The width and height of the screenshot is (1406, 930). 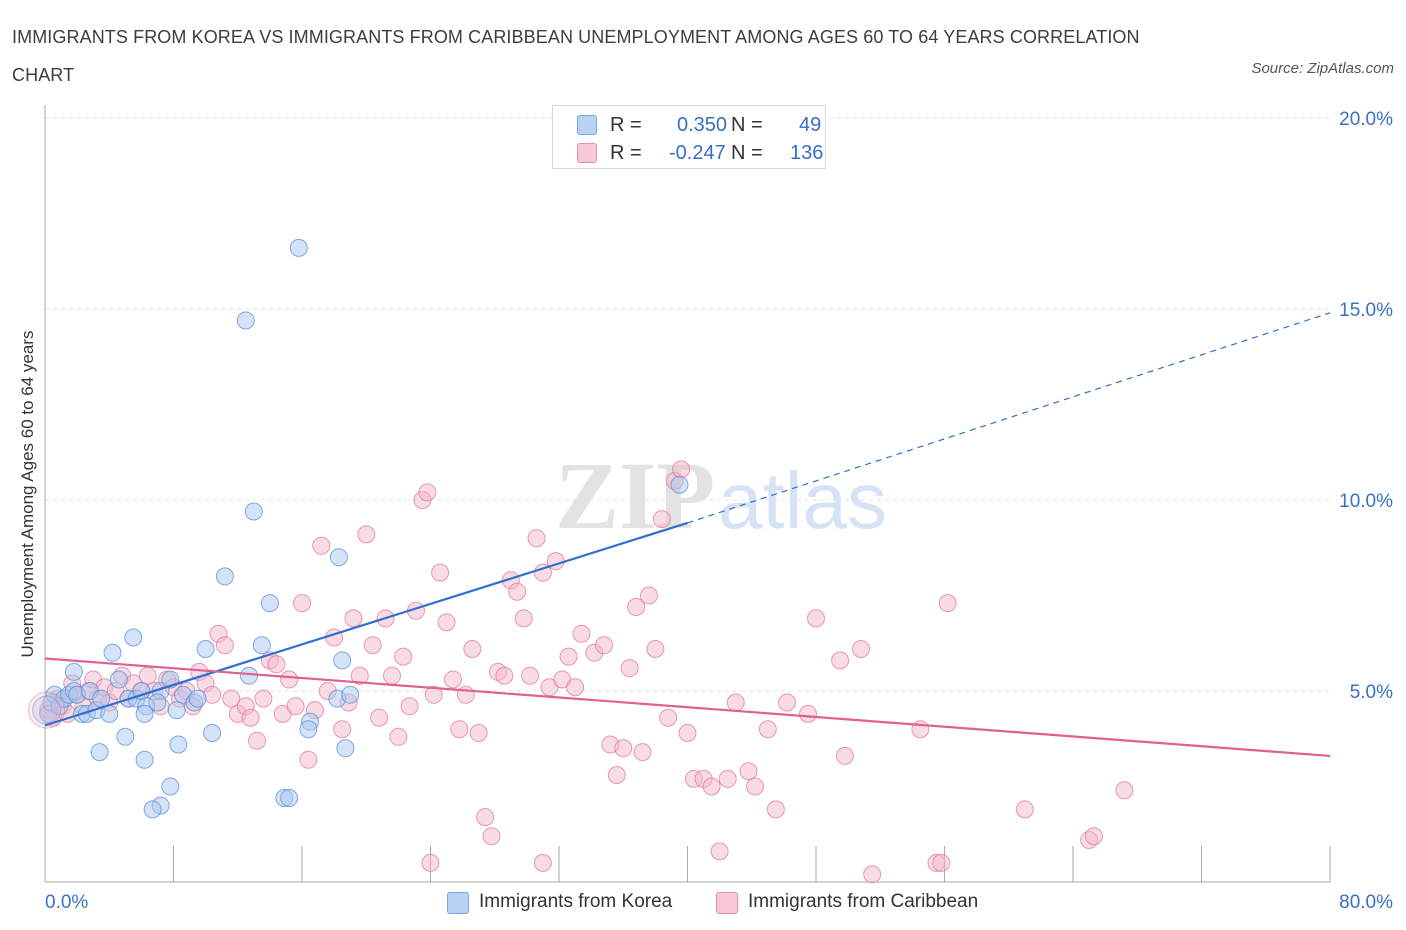 I want to click on legend-r-value-korea: 0.350, so click(x=702, y=125).